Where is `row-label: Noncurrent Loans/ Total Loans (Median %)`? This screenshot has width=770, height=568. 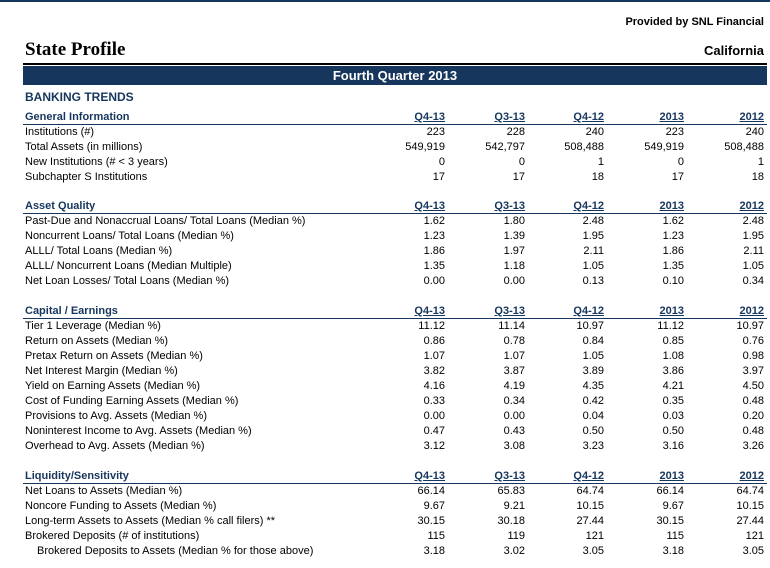 row-label: Noncurrent Loans/ Total Loans (Median %) is located at coordinates (129, 236).